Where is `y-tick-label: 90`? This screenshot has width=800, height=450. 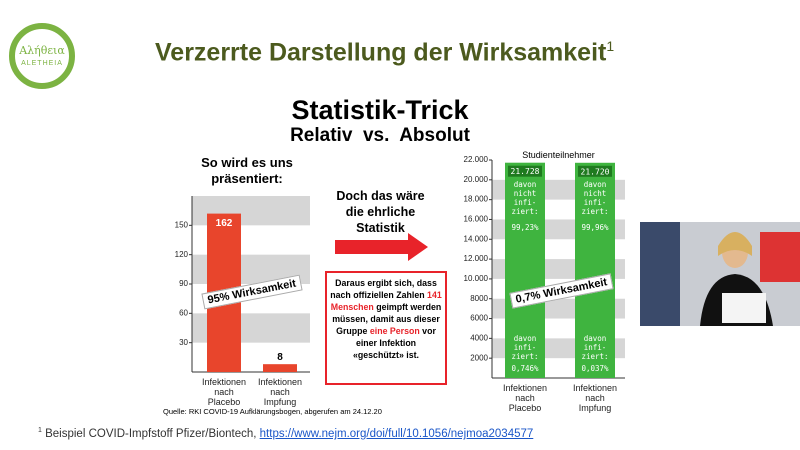
y-tick-label: 90 is located at coordinates (183, 283).